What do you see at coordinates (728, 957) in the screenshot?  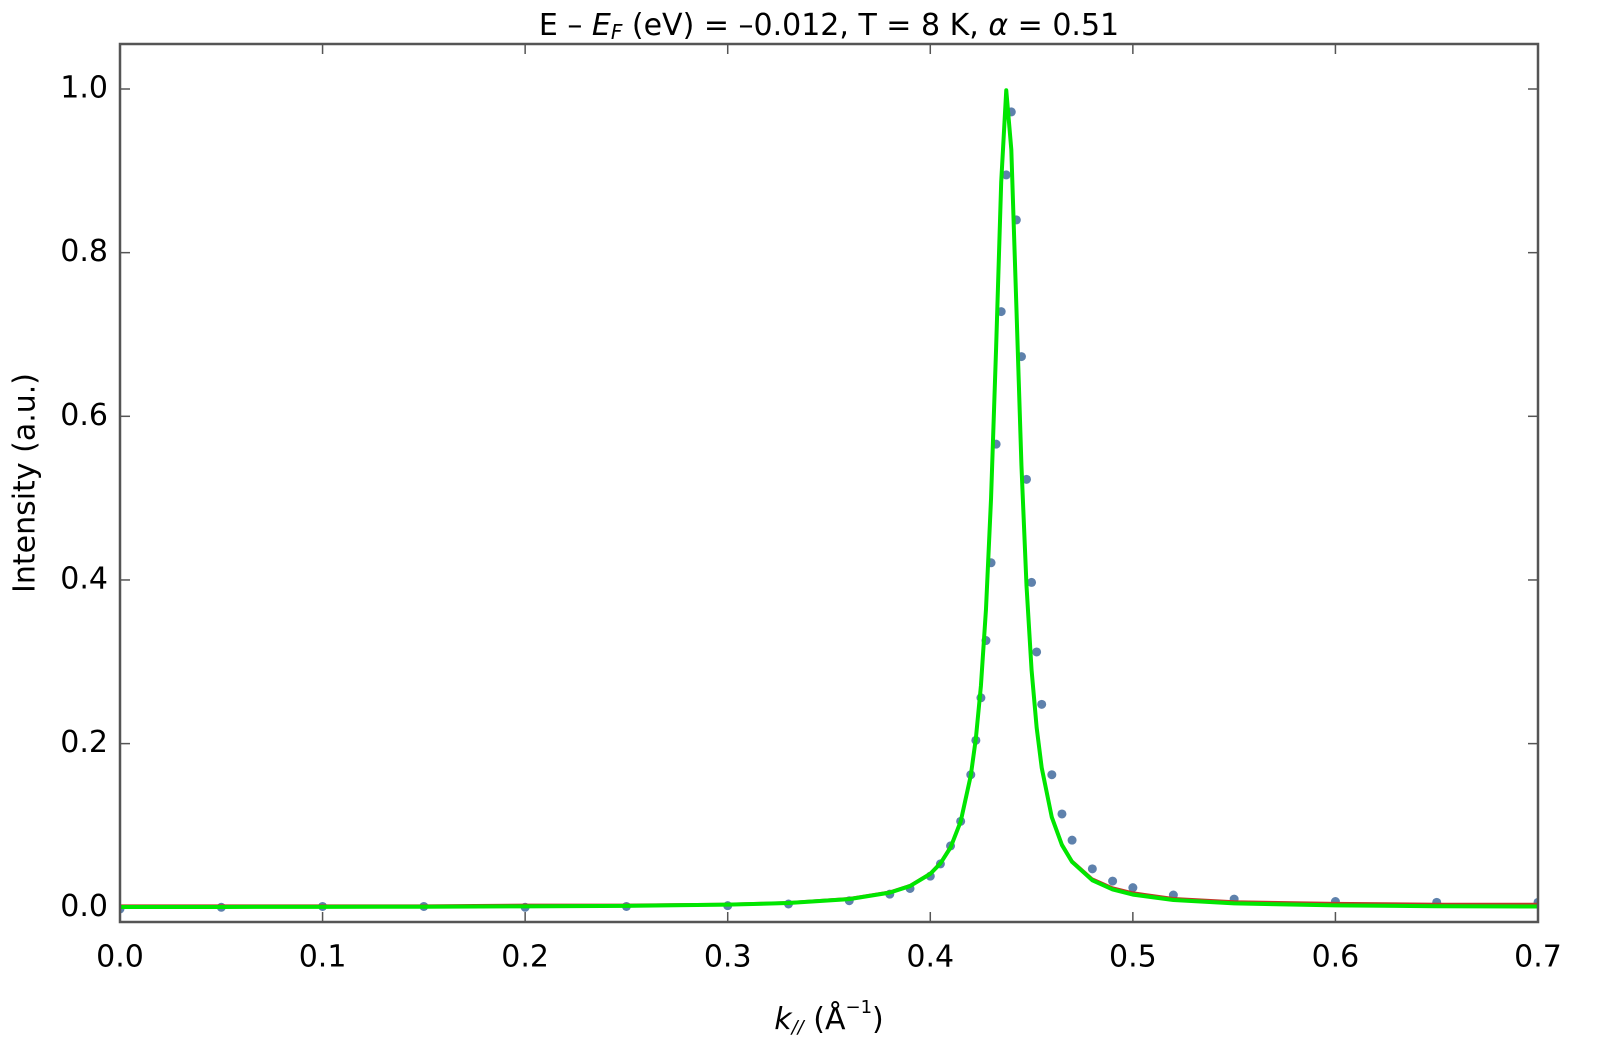 I see `x-tick-label: 0.3` at bounding box center [728, 957].